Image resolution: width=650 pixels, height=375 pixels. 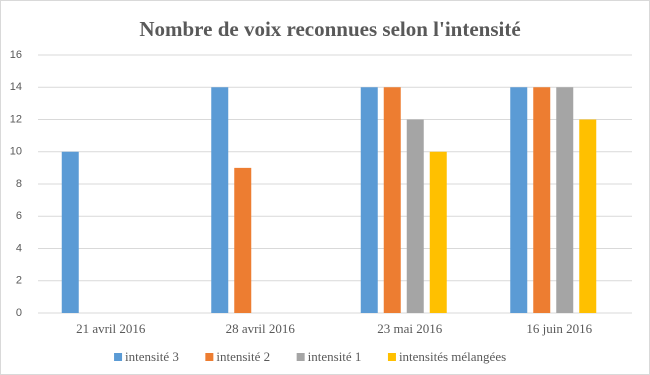 What do you see at coordinates (19, 248) in the screenshot?
I see `y-tick-label: 4` at bounding box center [19, 248].